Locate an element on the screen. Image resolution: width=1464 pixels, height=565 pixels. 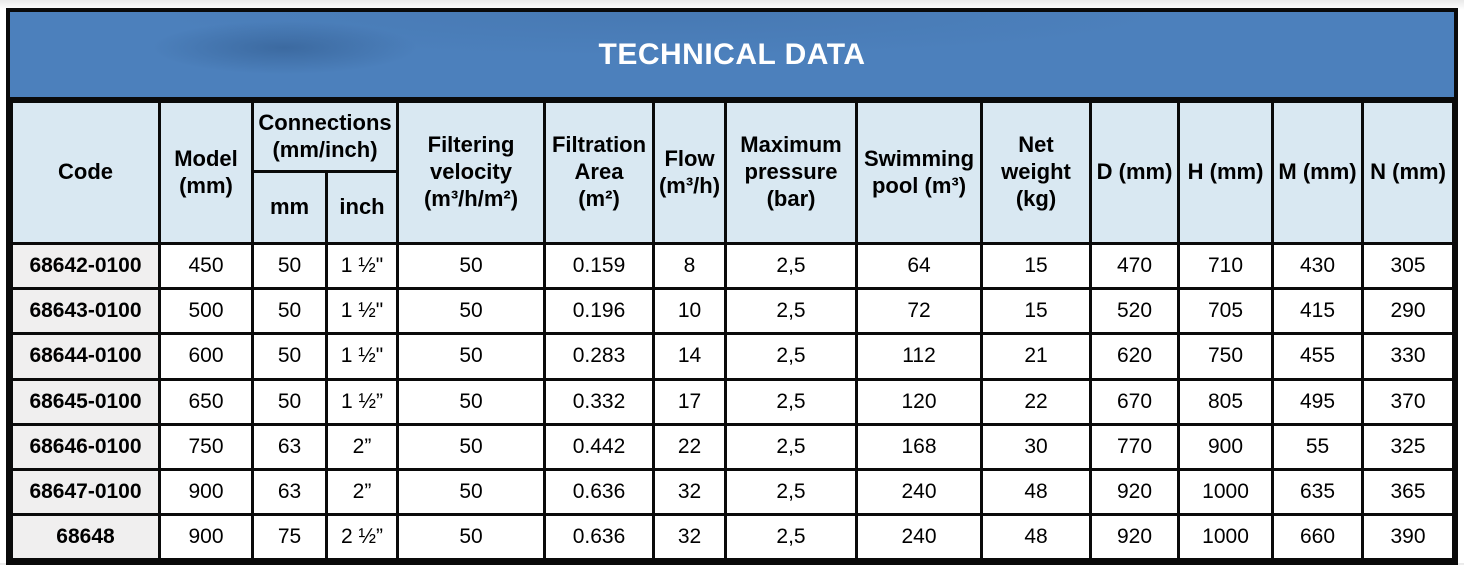
value-cell: 710 is located at coordinates (1226, 266).